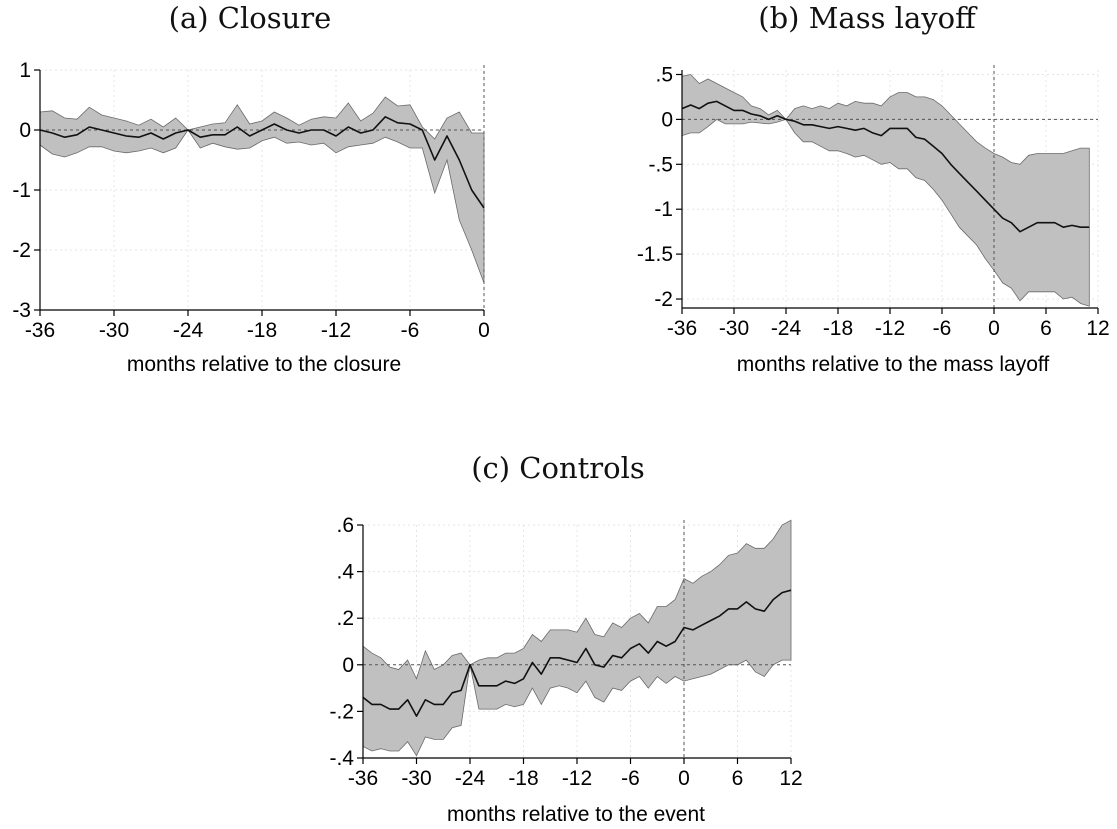 Image resolution: width=1117 pixels, height=829 pixels. I want to click on x-tick-label-controls-5: -6, so click(630, 778).